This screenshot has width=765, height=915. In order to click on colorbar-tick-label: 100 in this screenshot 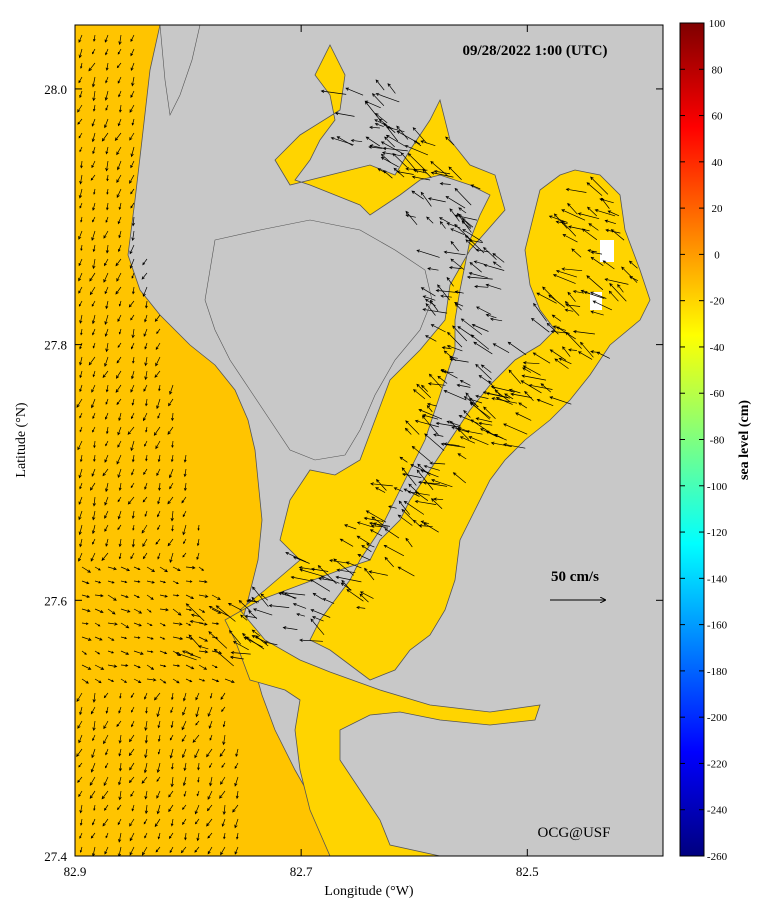, I will do `click(717, 24)`.